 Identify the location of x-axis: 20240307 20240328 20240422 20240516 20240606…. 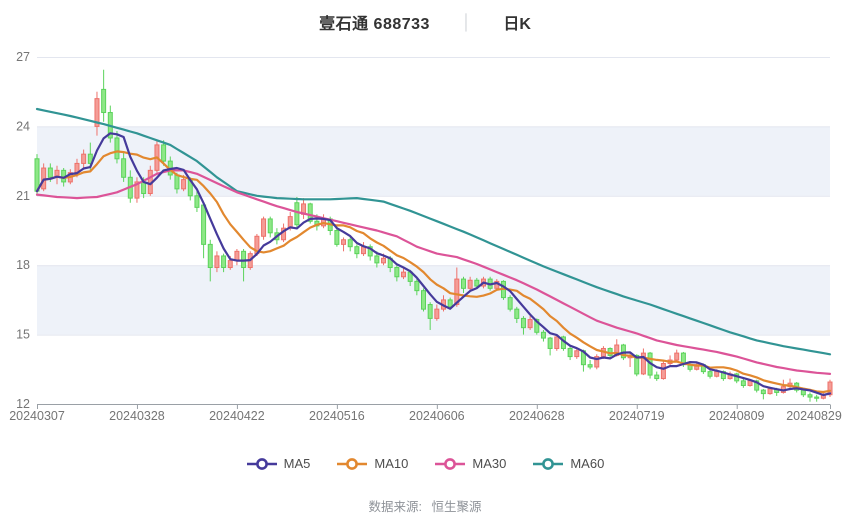
(425, 413).